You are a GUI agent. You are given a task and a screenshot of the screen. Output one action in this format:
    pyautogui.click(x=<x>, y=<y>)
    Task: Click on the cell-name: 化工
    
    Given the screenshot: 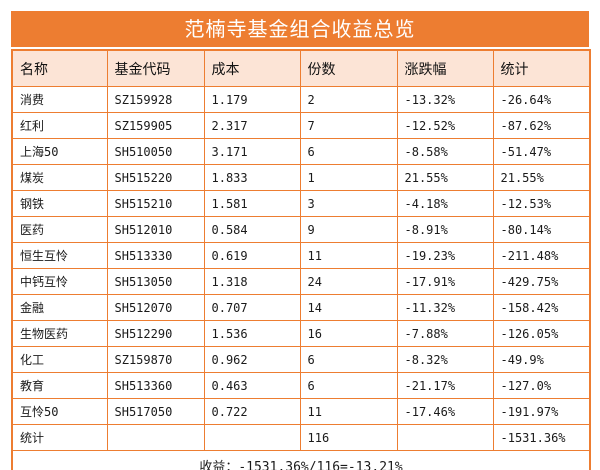 What is the action you would take?
    pyautogui.click(x=59, y=359)
    